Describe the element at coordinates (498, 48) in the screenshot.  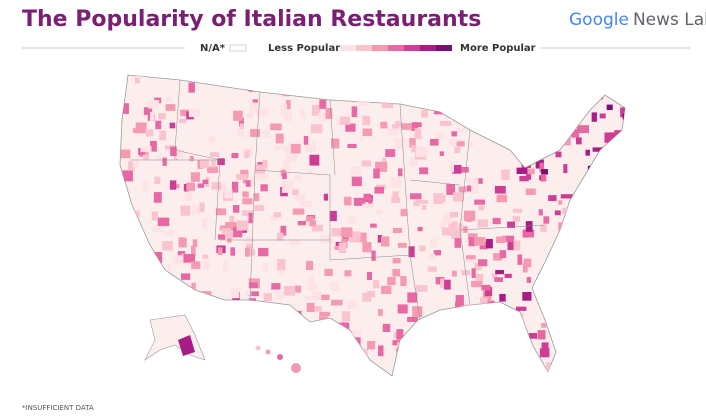
I see `legend-high: More Popular` at that location.